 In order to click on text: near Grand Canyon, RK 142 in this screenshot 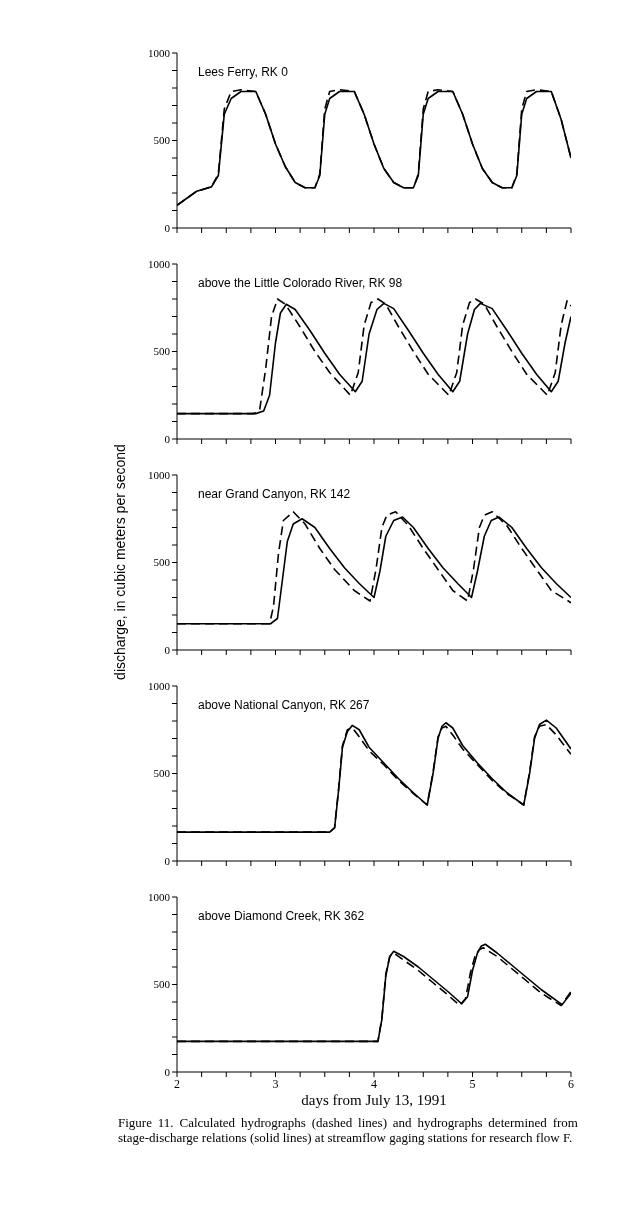, I will do `click(274, 494)`.